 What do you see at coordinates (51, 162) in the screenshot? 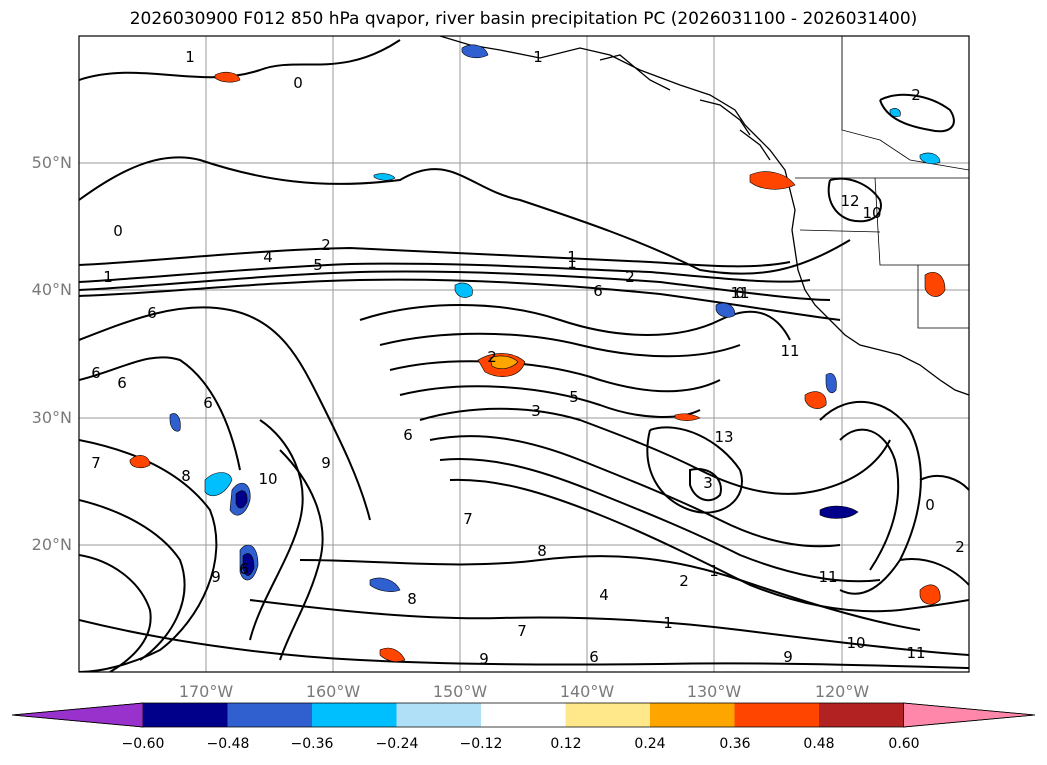
I see `lat-label-50n: 50°N` at bounding box center [51, 162].